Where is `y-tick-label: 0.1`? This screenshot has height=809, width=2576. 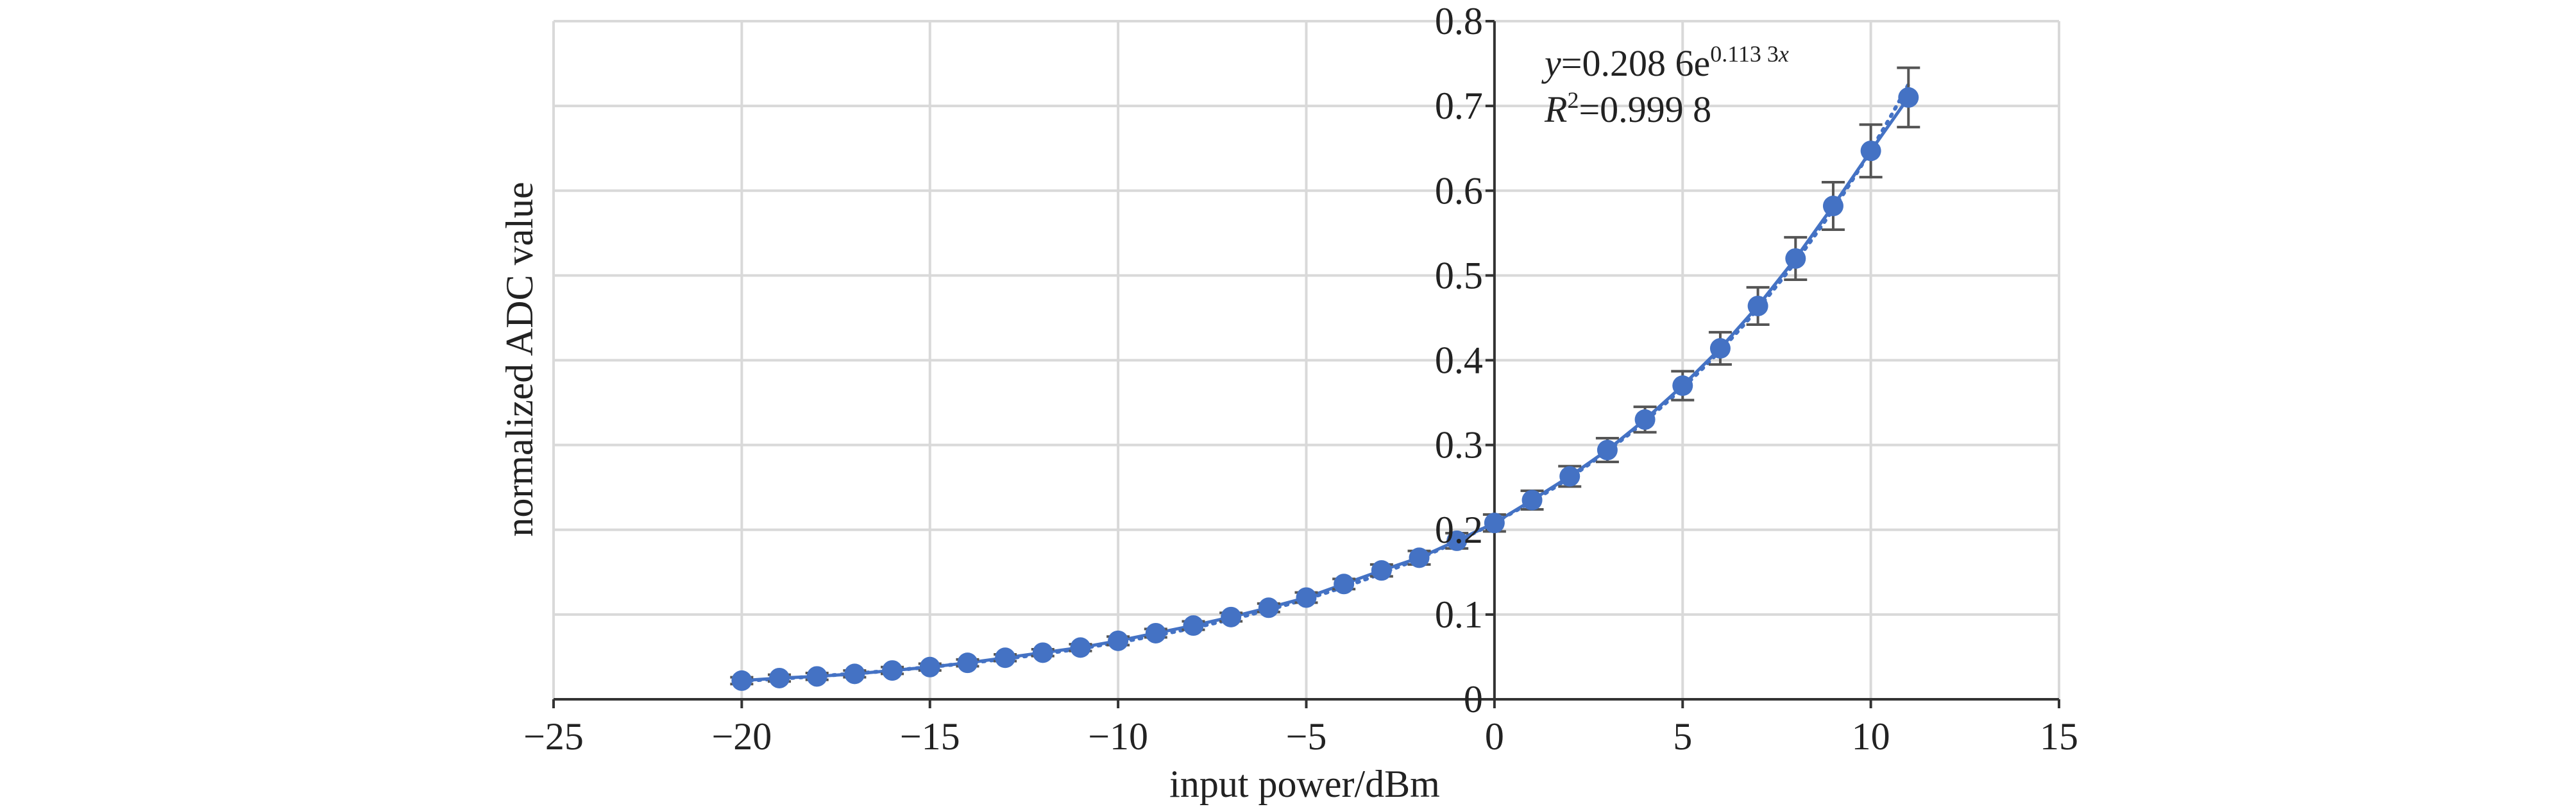 y-tick-label: 0.1 is located at coordinates (1459, 615).